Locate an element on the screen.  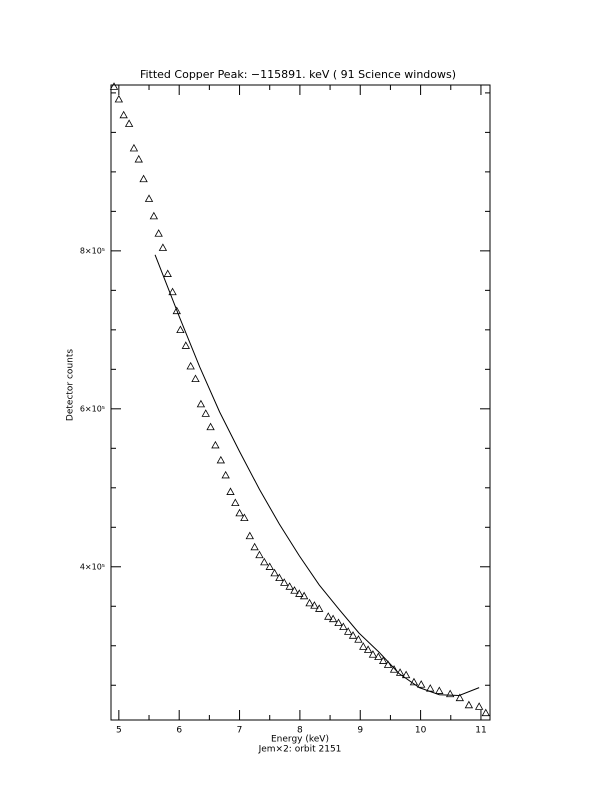
y-tick-label: 4×10⁵ is located at coordinates (92, 566).